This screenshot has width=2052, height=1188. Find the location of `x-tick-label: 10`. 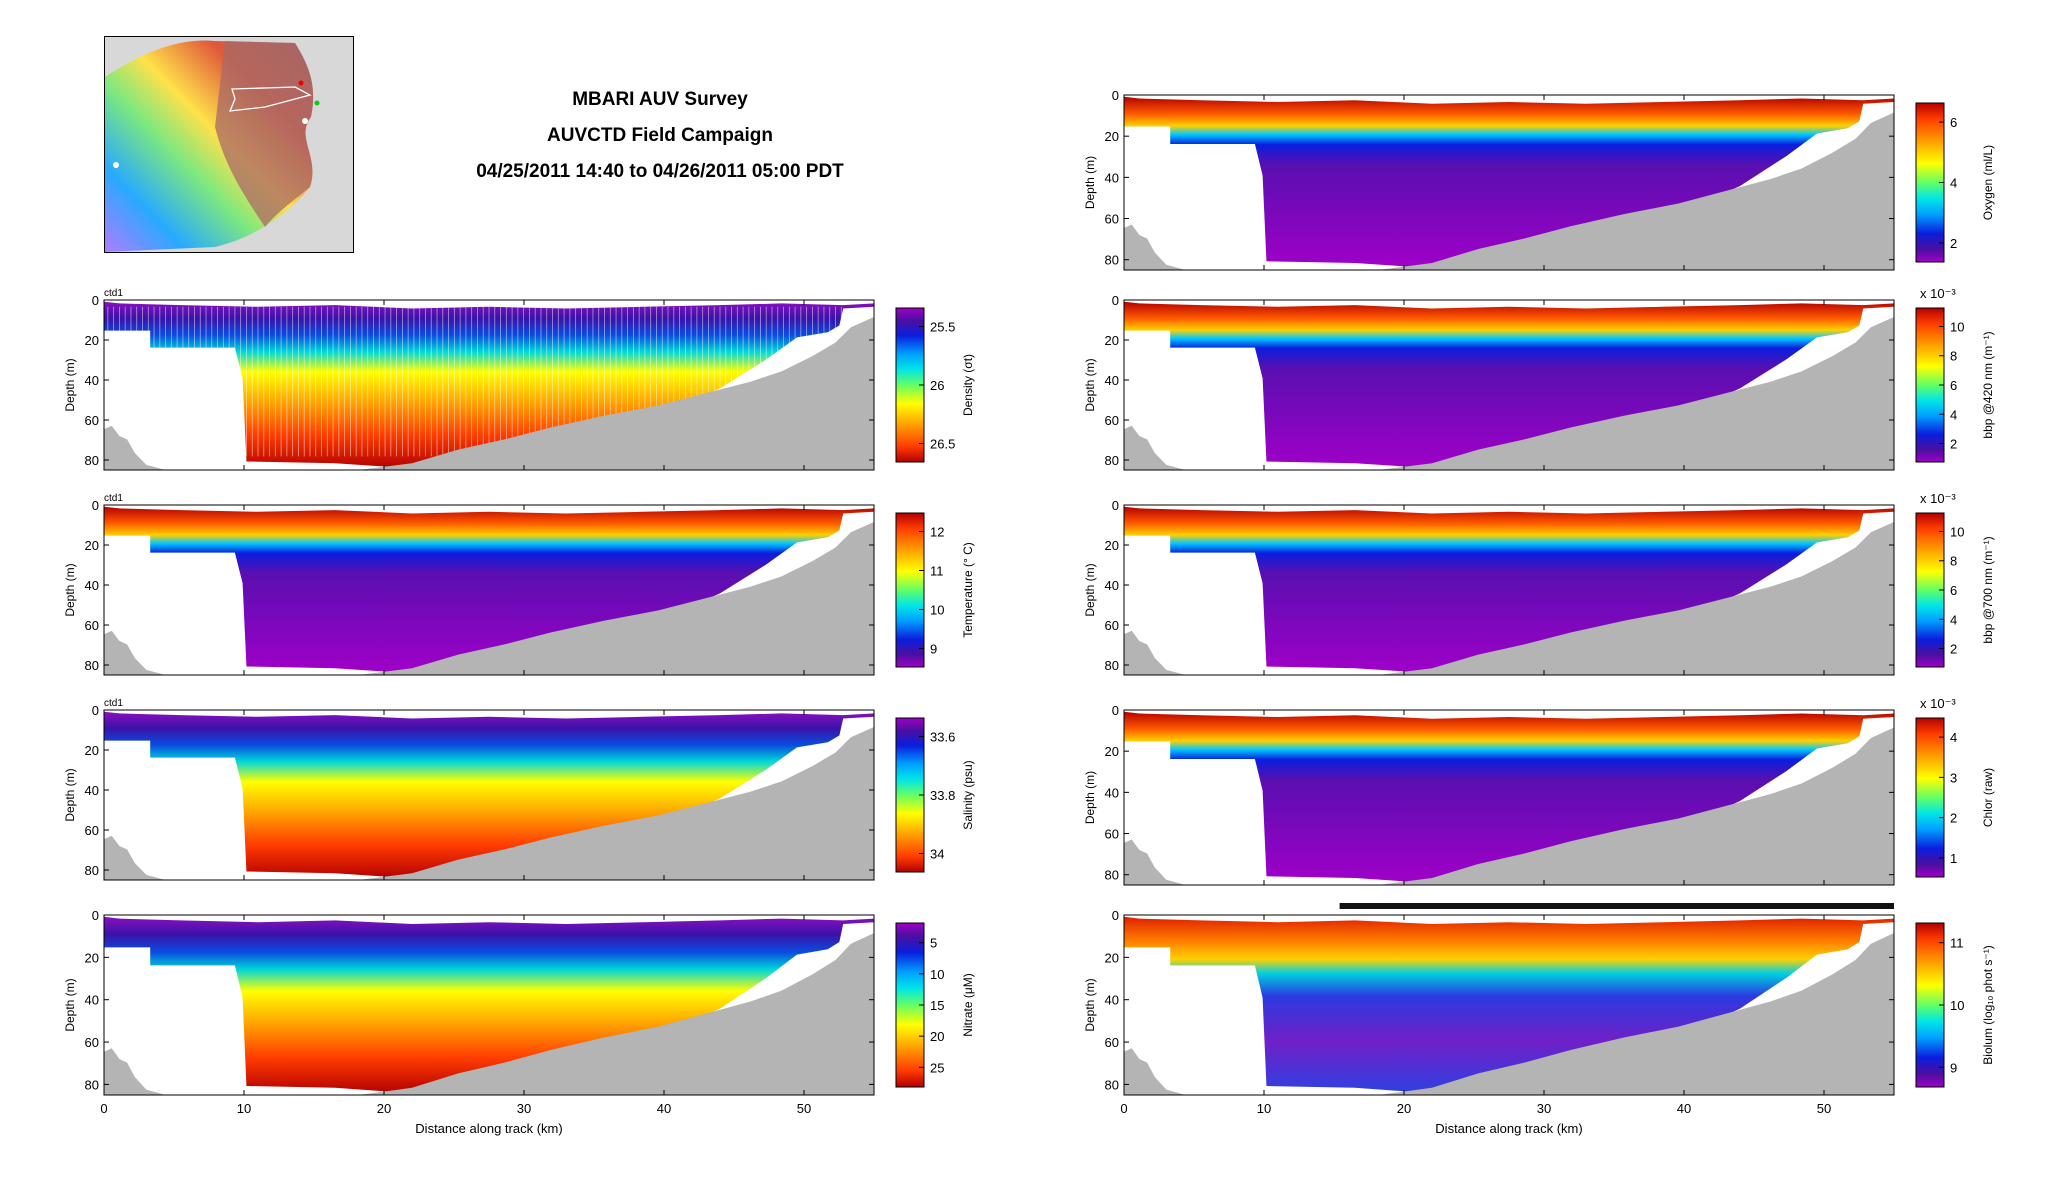

x-tick-label: 10 is located at coordinates (244, 1108).